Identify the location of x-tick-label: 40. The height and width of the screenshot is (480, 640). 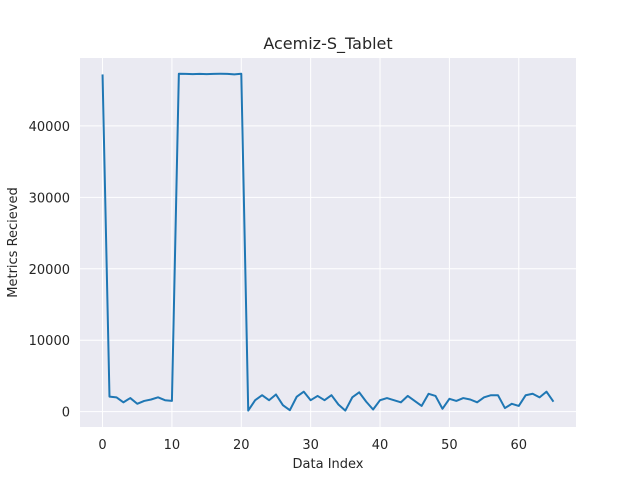
(380, 445).